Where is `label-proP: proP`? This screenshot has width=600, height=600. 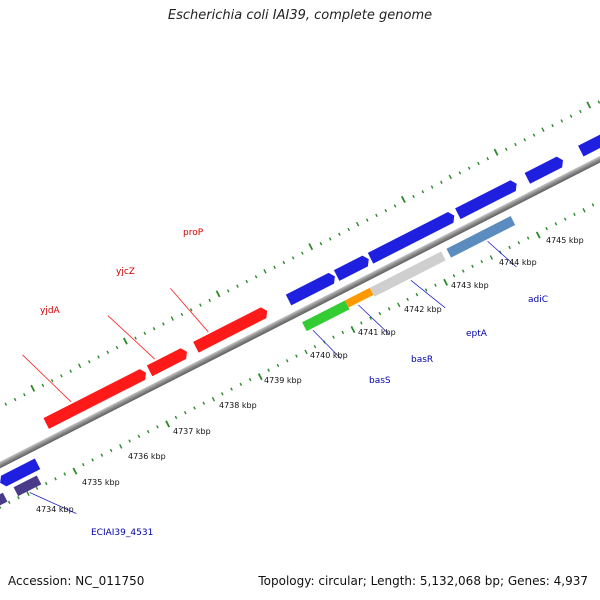 label-proP: proP is located at coordinates (193, 233).